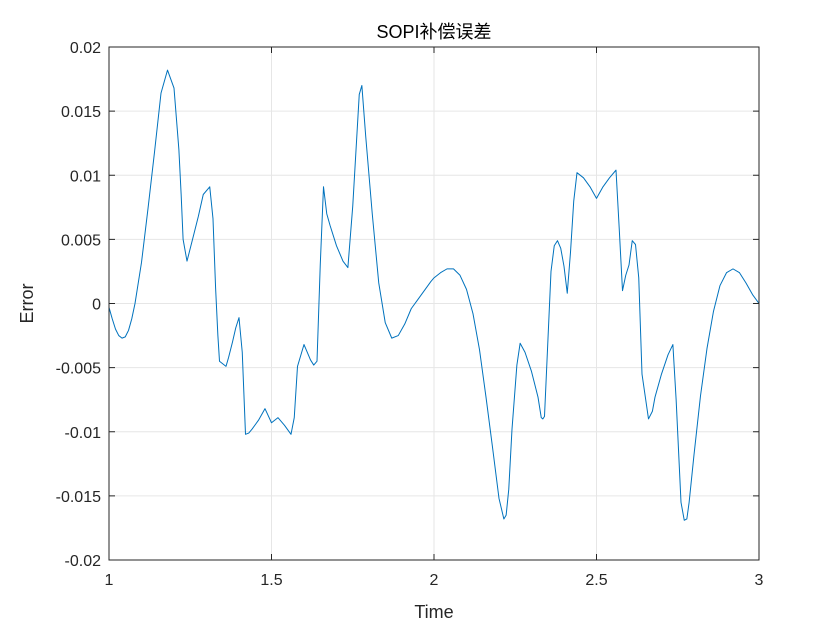  I want to click on x-tick-label: 2, so click(434, 580).